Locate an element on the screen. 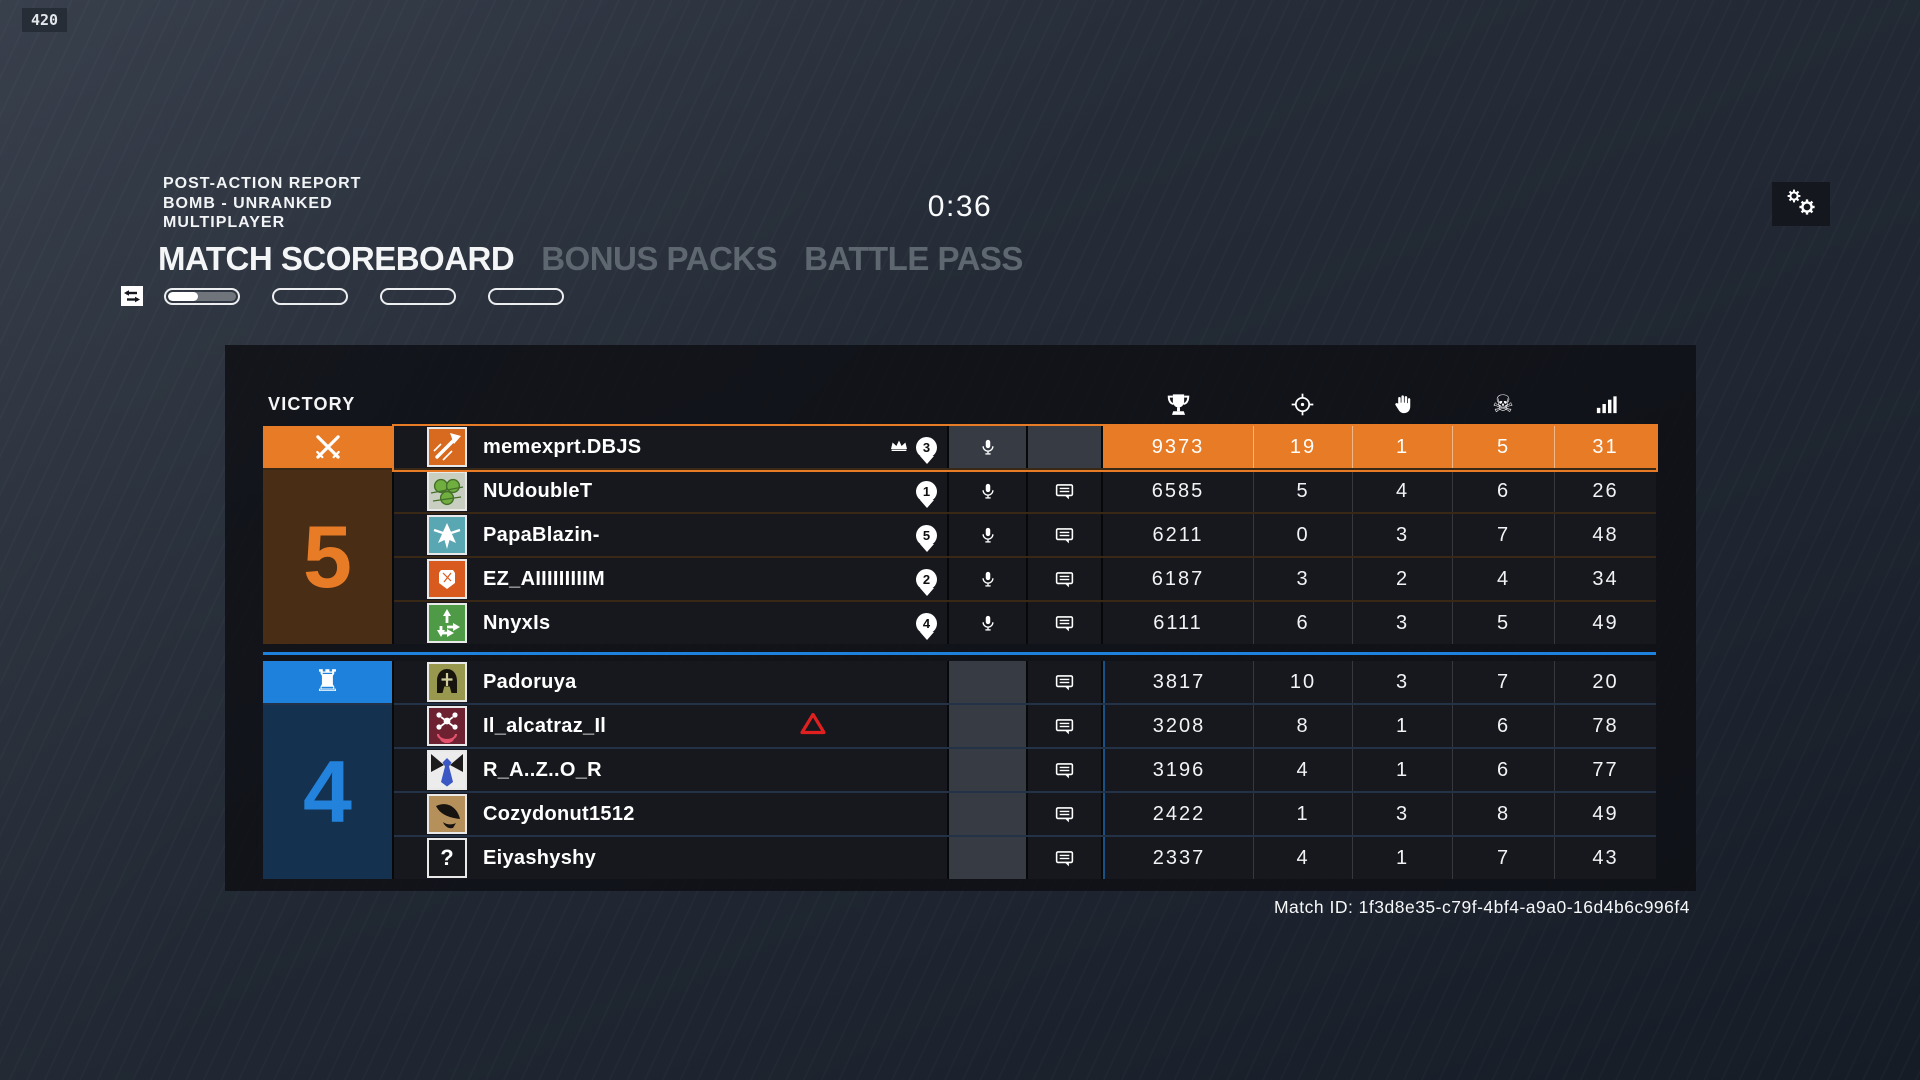  stat-score: 6187 is located at coordinates (1178, 579).